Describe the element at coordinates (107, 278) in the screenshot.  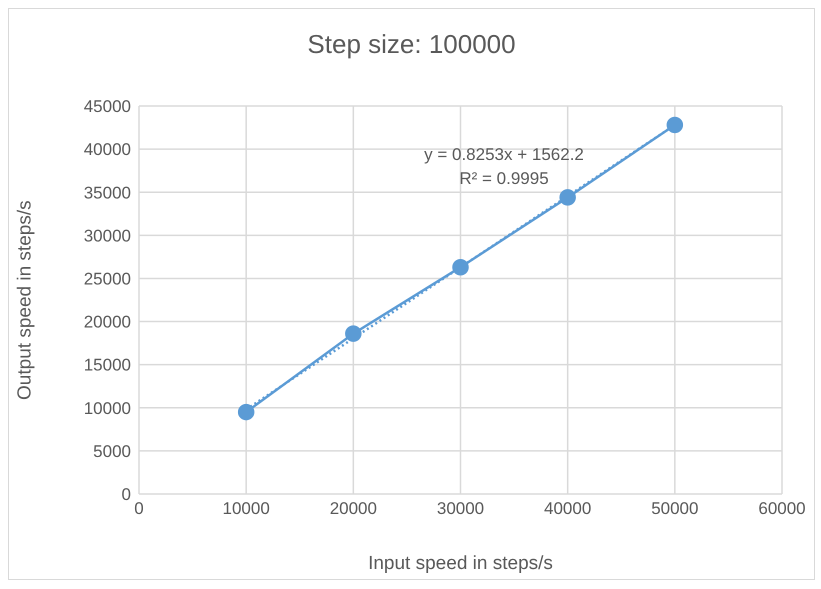
I see `y-tick-label: 25000` at that location.